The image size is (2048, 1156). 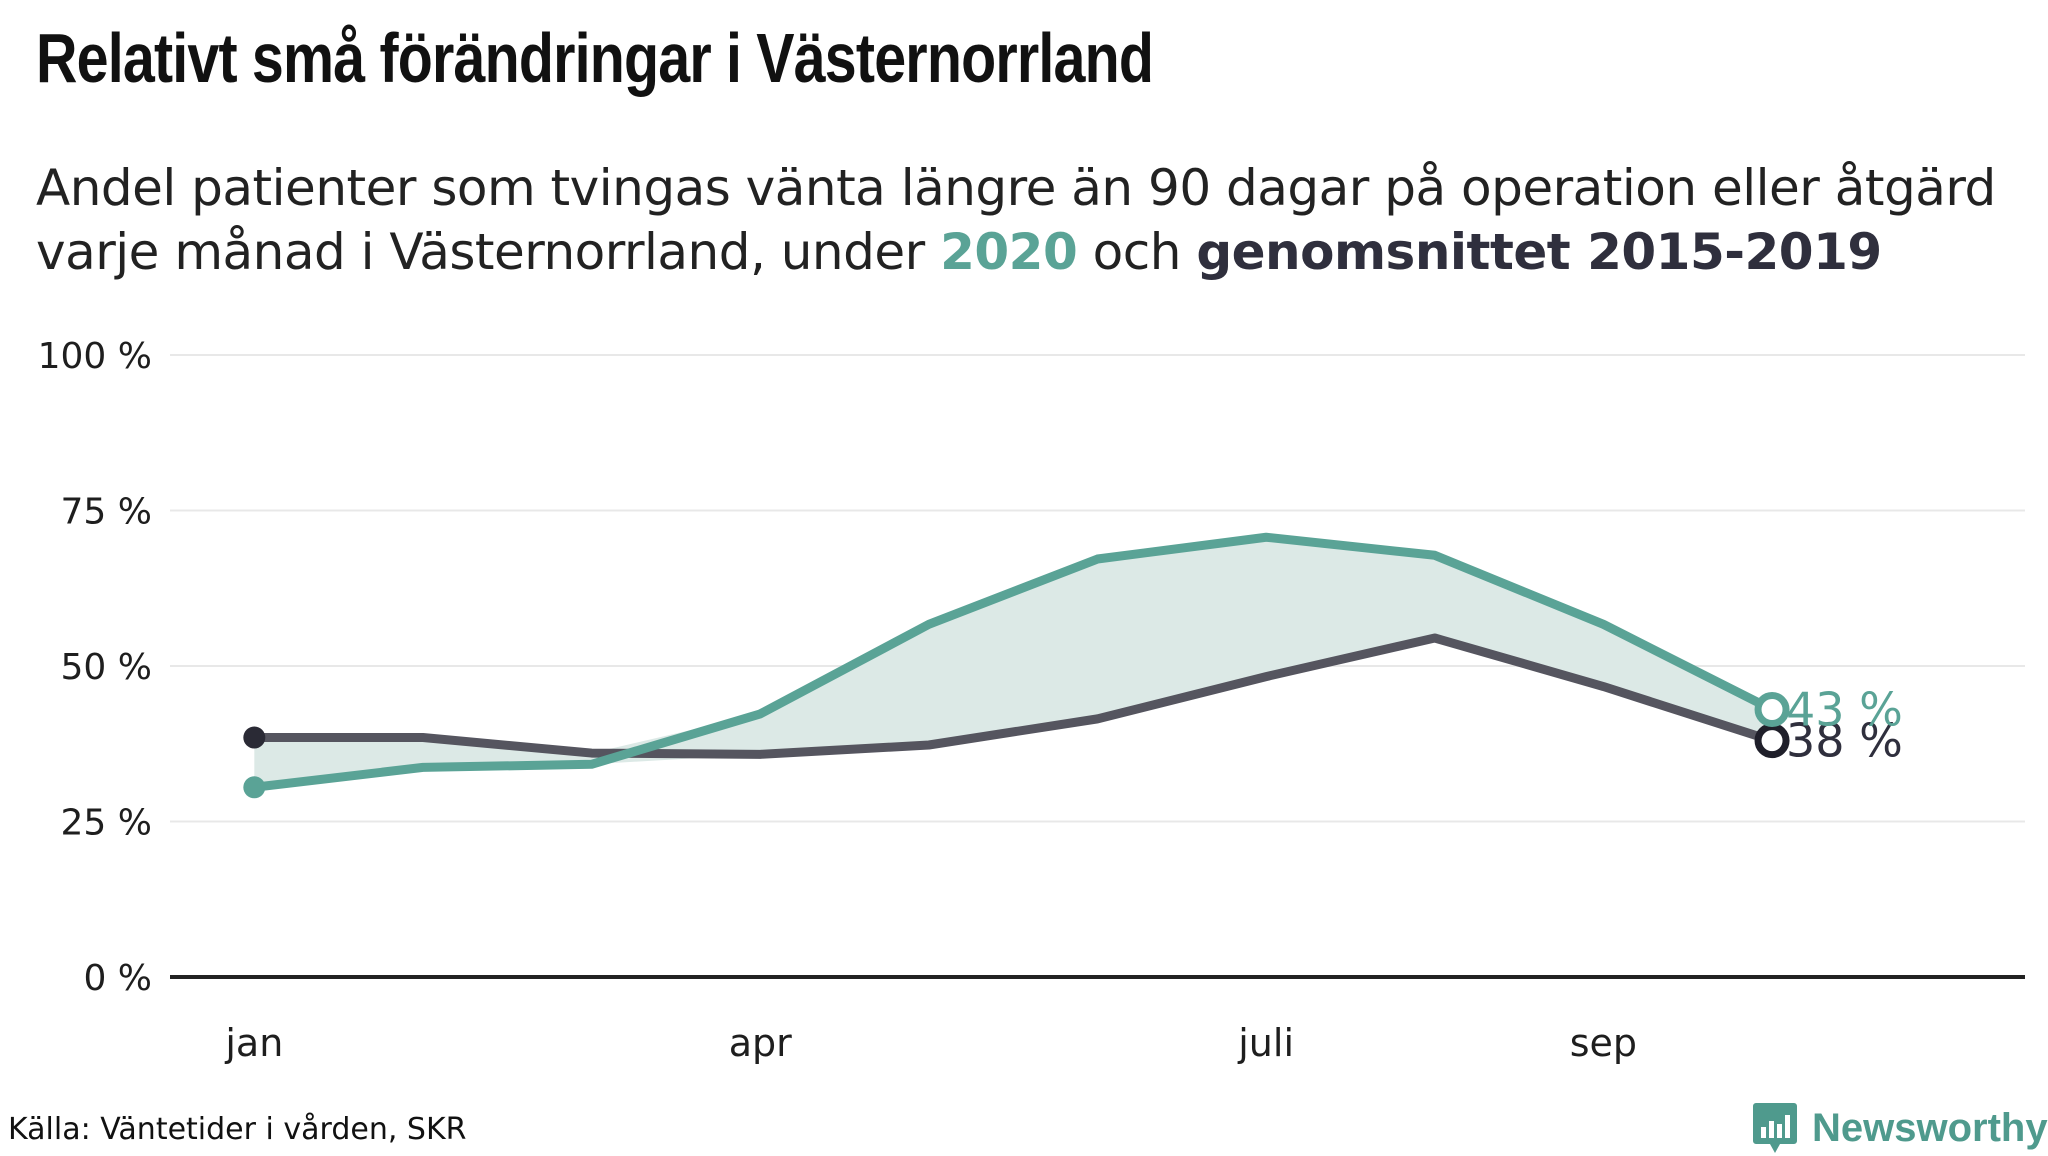 I want to click on y-tick-label-0: 0 %, so click(x=117, y=978).